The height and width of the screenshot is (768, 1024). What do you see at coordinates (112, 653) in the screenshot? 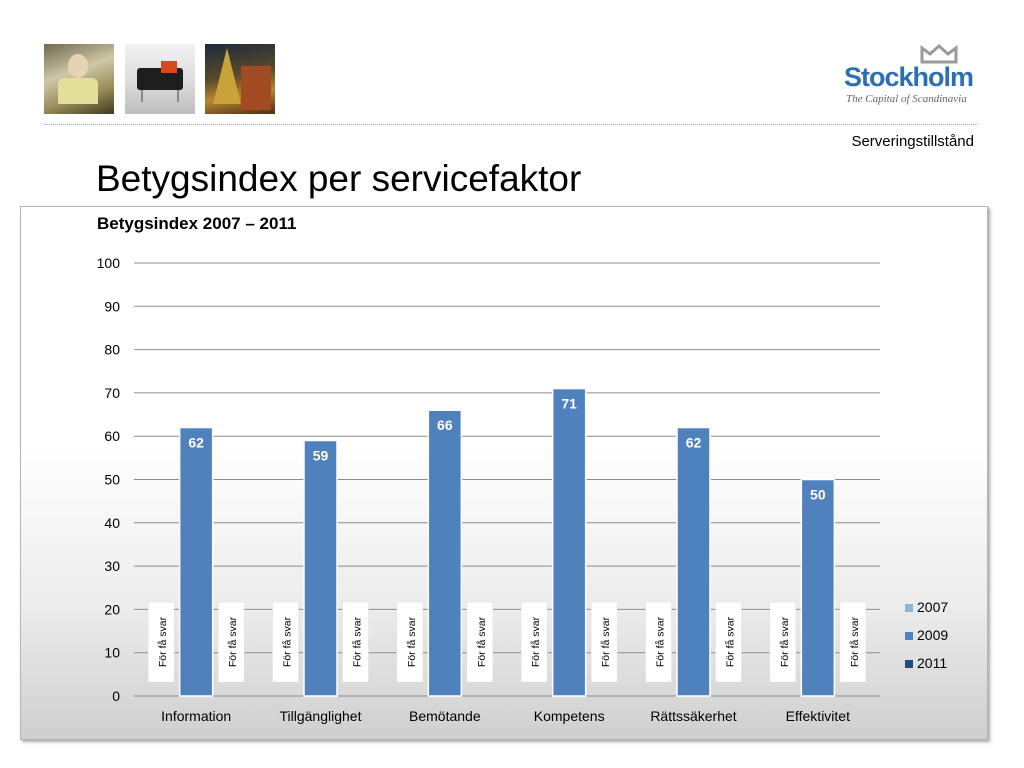
I see `y-tick-label: 10` at bounding box center [112, 653].